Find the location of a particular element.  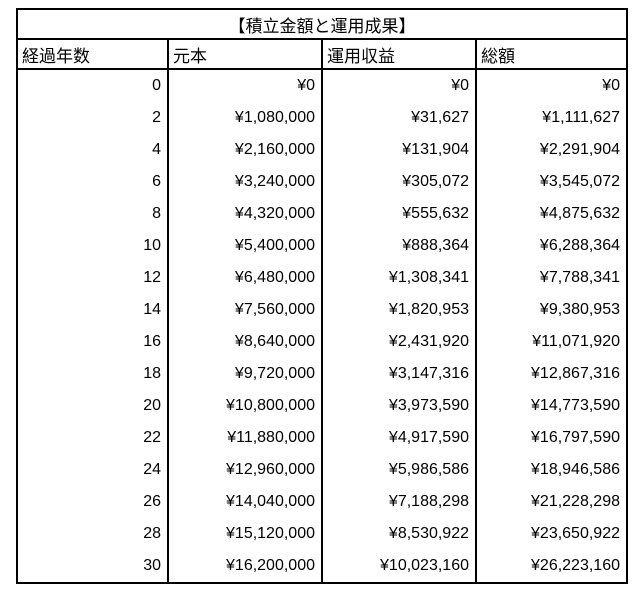

column-header-total-amount: 総額 is located at coordinates (551, 54).